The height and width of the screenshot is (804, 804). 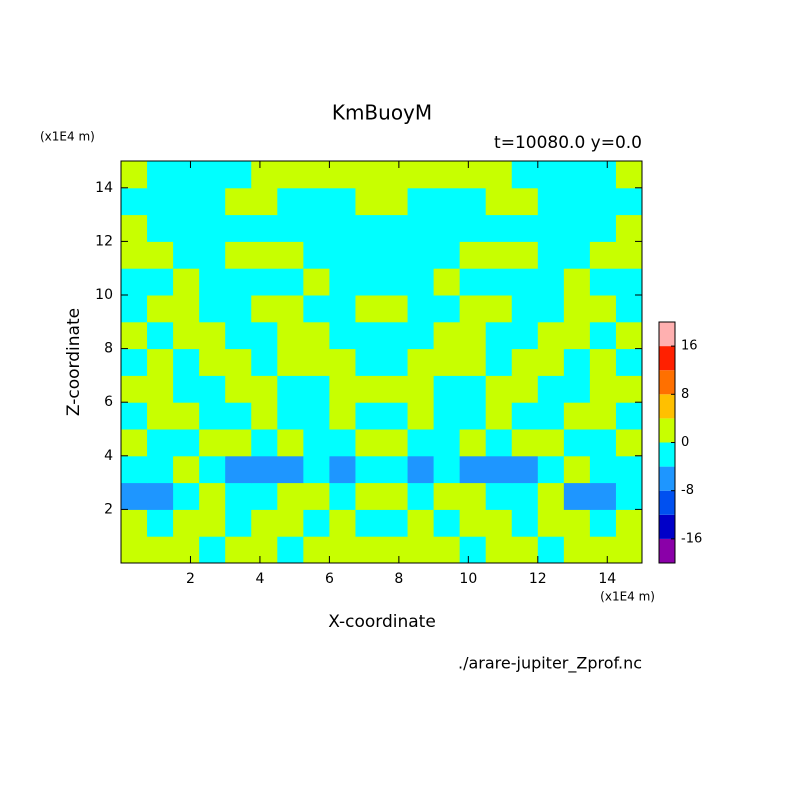 I want to click on x-tick-label: 14, so click(x=607, y=579).